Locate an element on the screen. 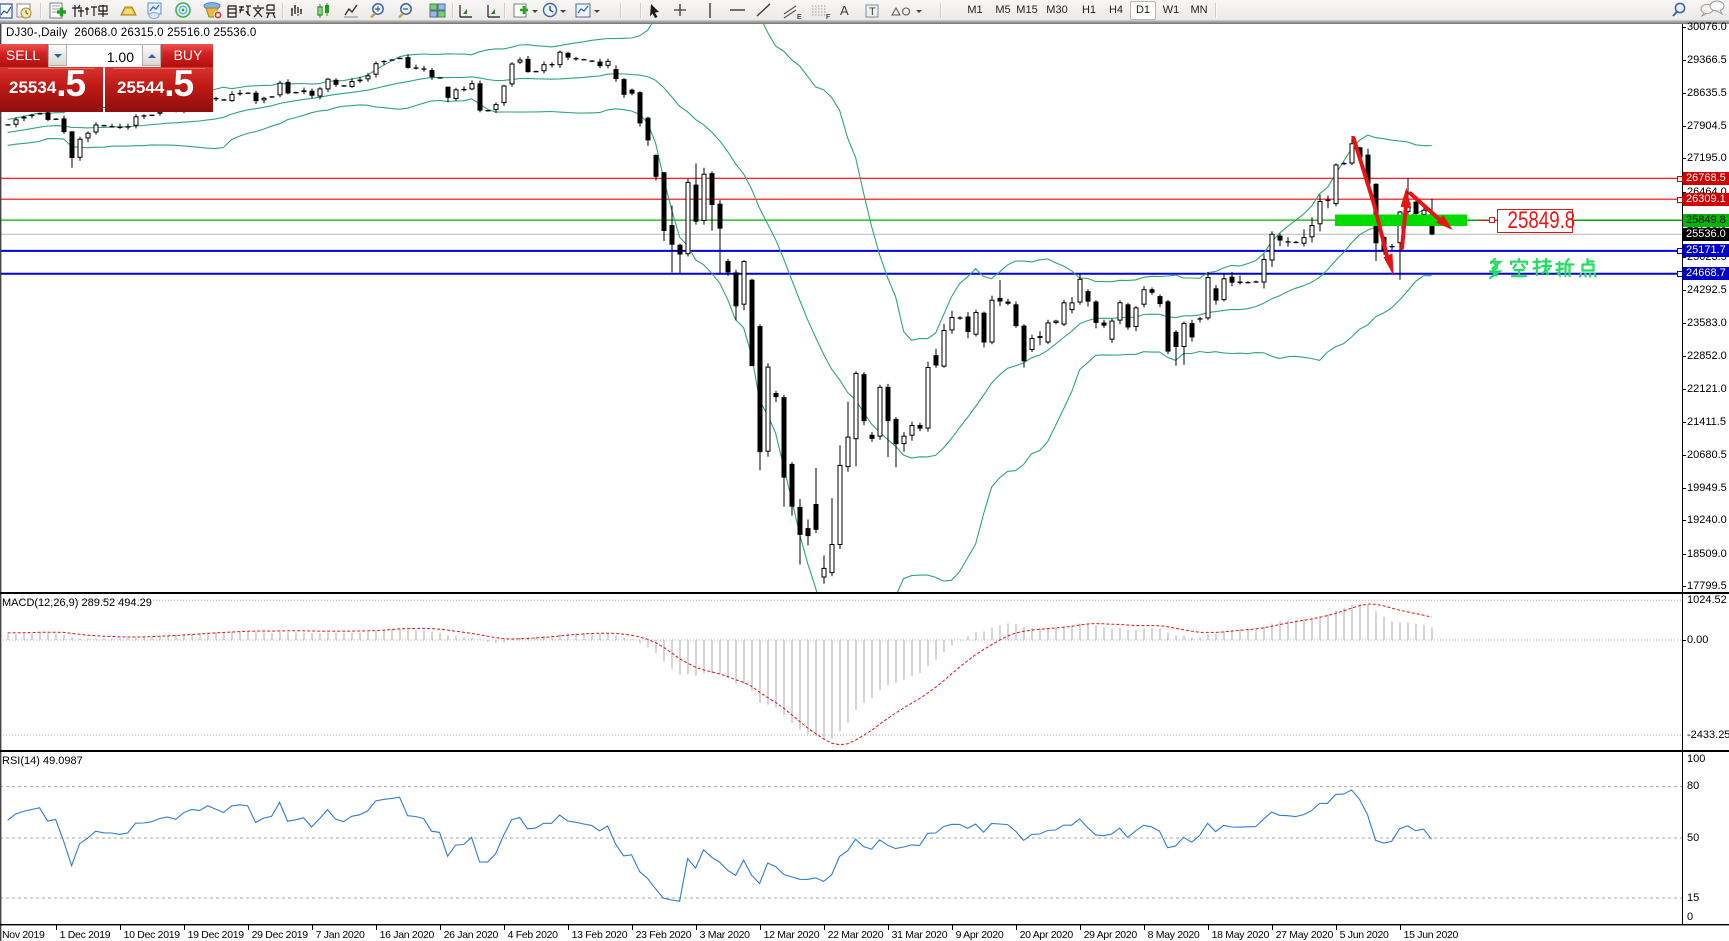  svg-text: F is located at coordinates (828, 17).